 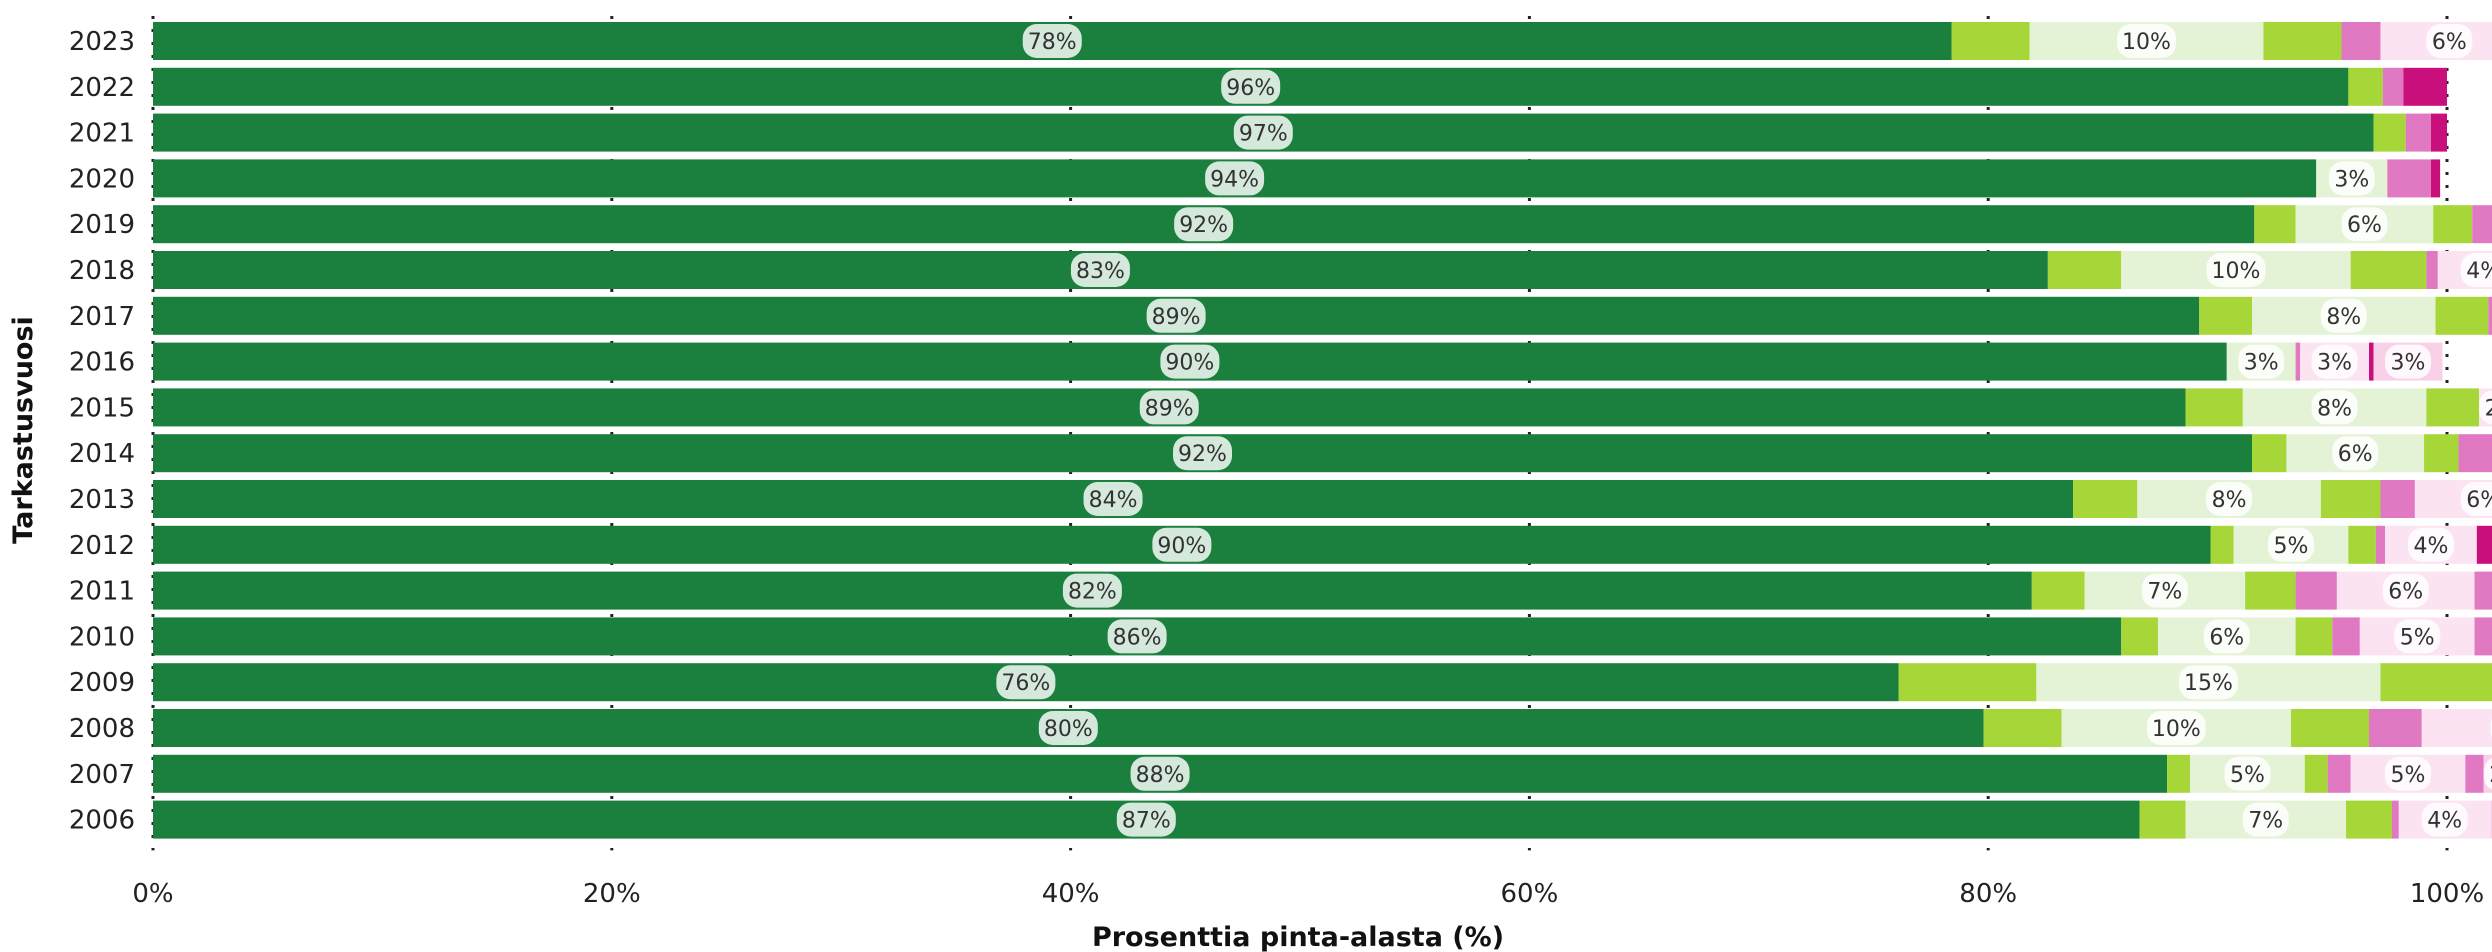 I want to click on y-tick-label: 2014, so click(x=102, y=454).